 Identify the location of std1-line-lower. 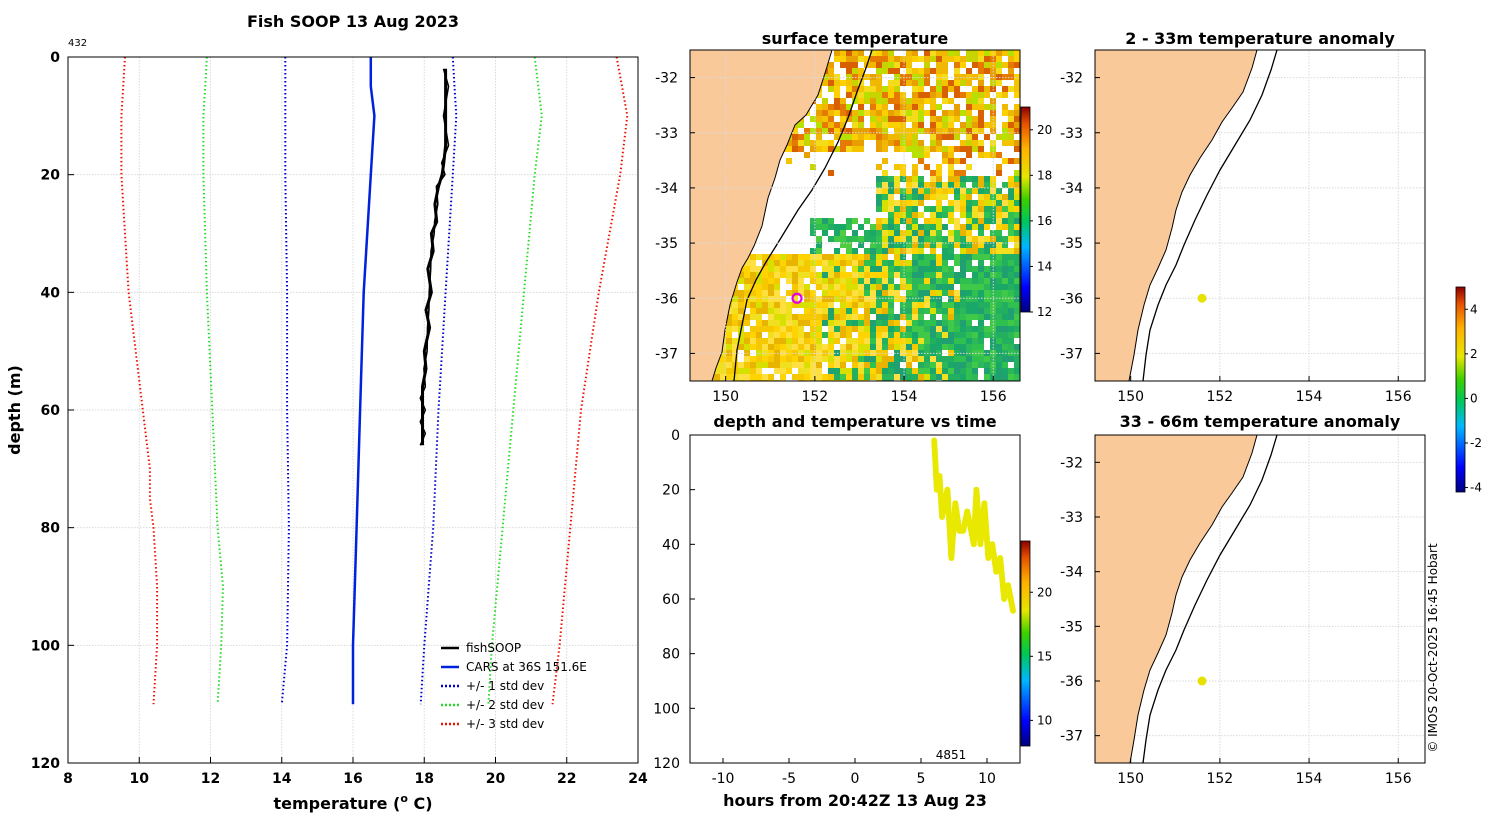
(285, 381).